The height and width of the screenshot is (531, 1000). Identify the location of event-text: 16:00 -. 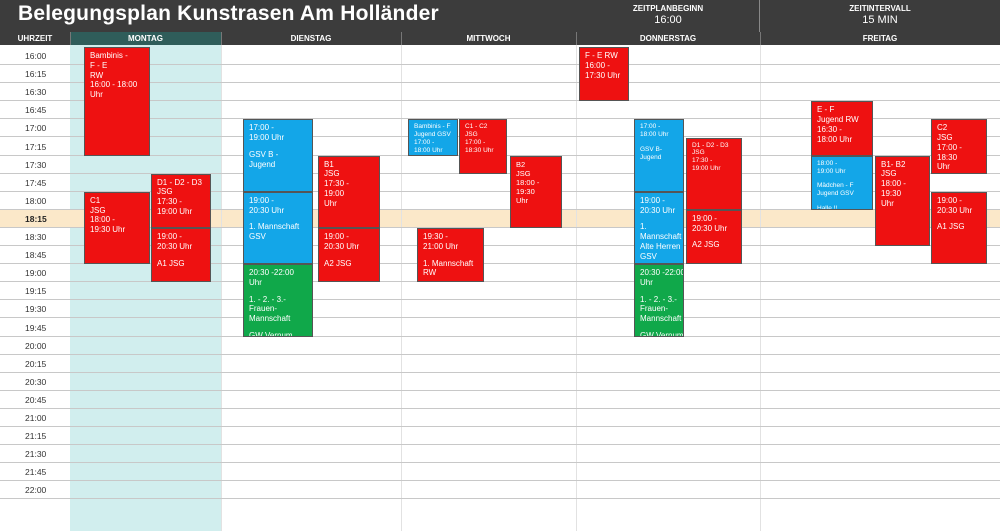
(597, 65).